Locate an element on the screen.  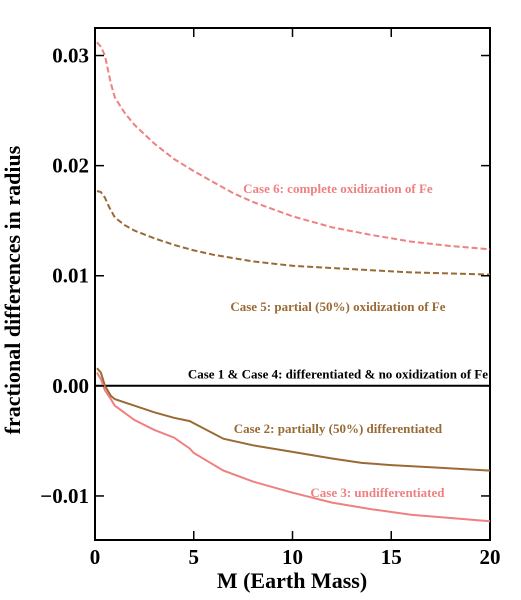
y-tick-label: 0.03 is located at coordinates (70, 56).